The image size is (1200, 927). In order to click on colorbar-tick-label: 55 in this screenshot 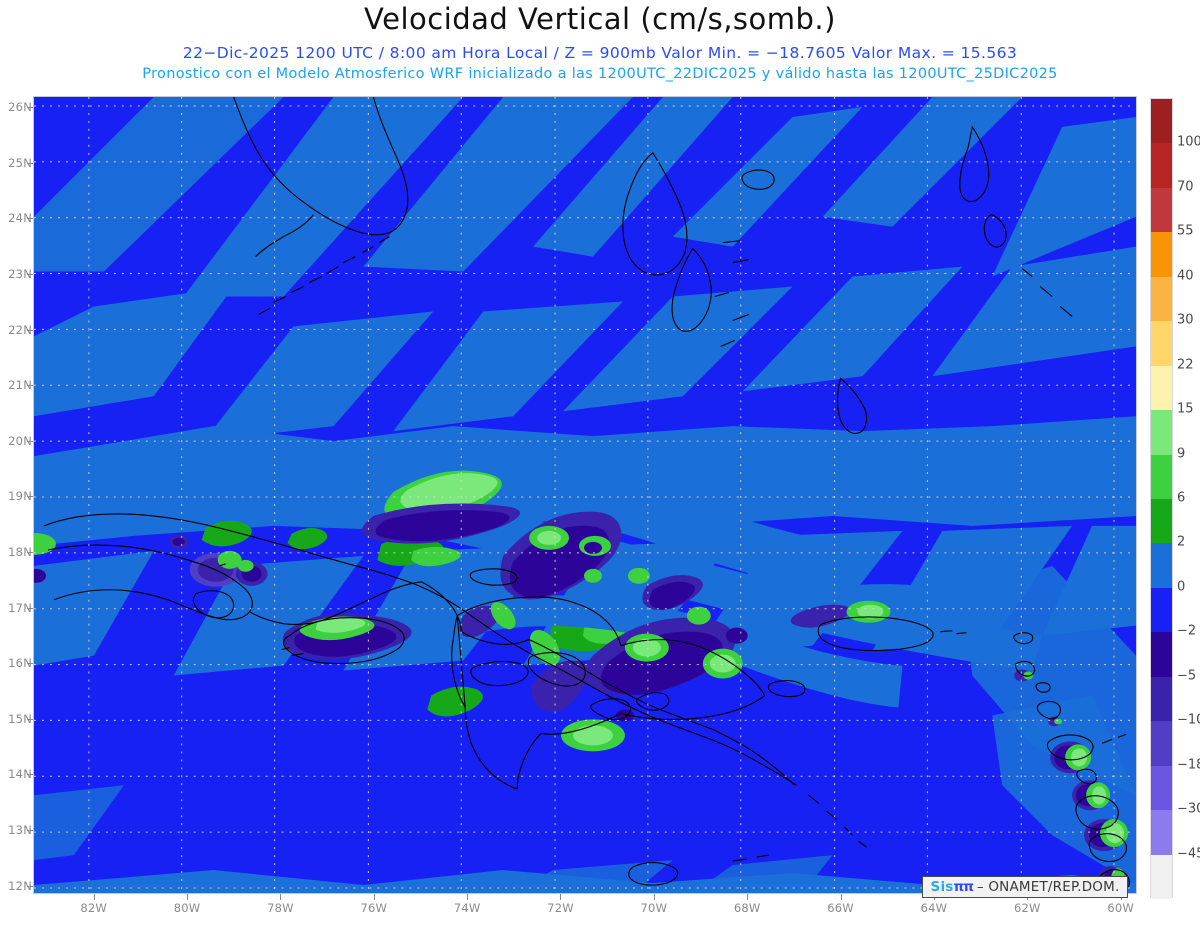, I will do `click(1185, 231)`.